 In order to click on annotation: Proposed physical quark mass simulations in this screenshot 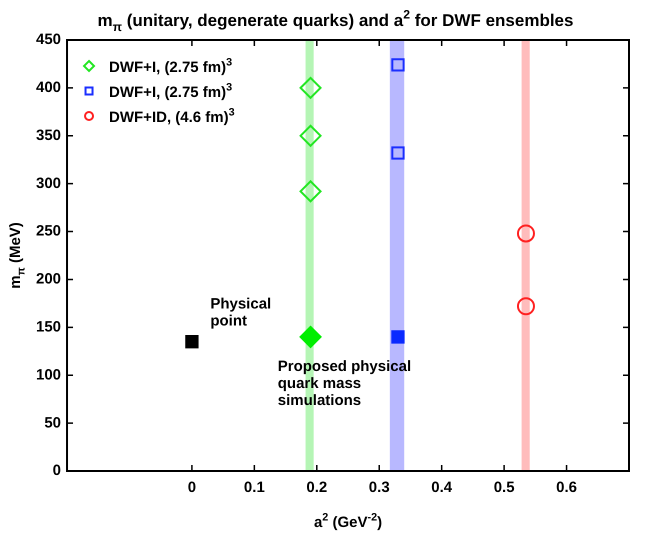, I will do `click(345, 383)`.